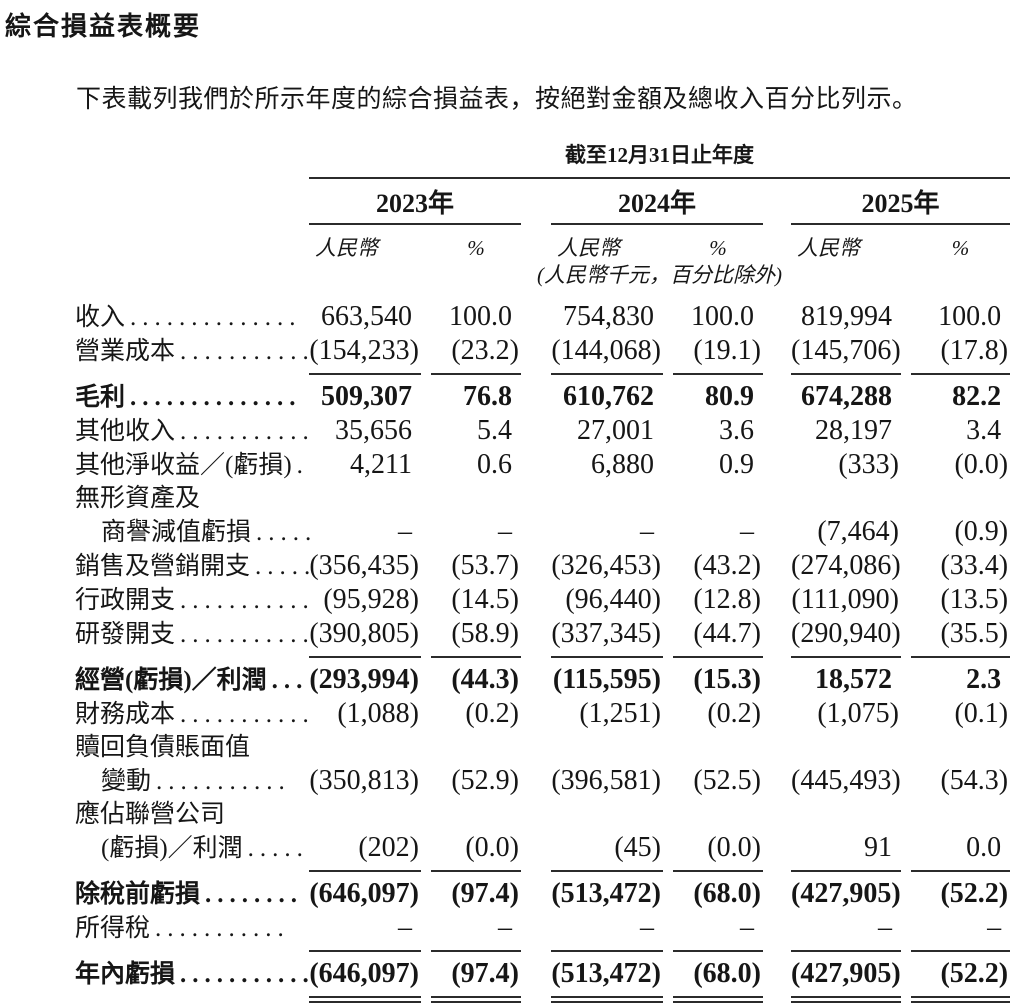  I want to click on cell-value: 6,880, so click(622, 464).